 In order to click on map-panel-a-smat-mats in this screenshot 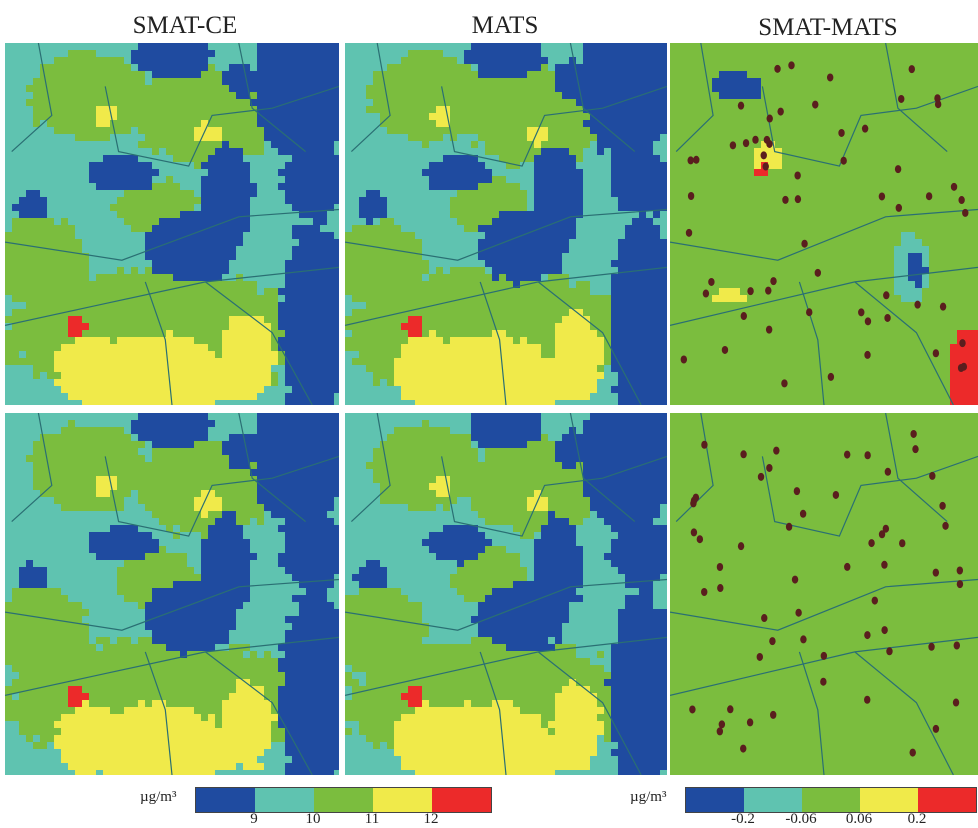, I will do `click(824, 224)`.